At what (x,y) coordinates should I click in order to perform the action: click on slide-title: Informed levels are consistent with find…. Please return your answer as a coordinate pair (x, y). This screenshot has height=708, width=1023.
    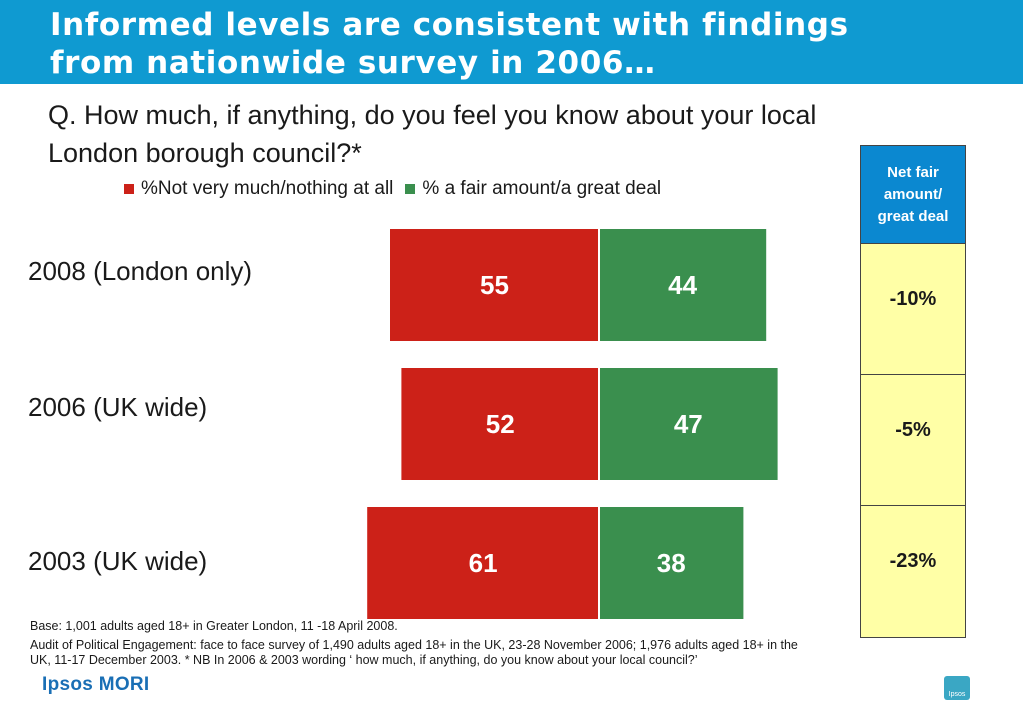
    Looking at the image, I should click on (449, 44).